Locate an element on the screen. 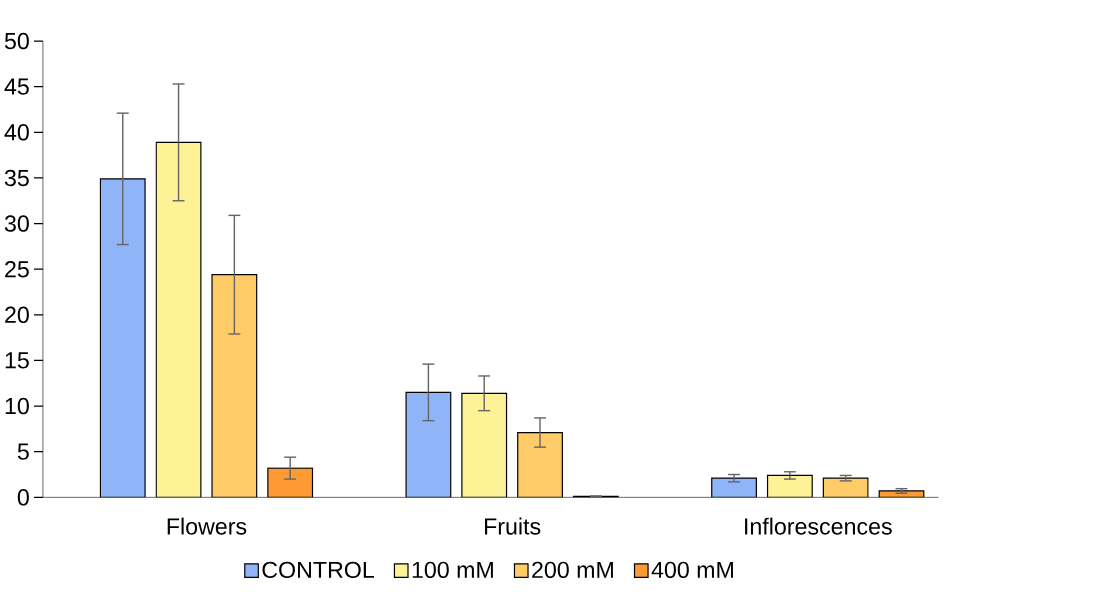 This screenshot has width=1119, height=598. y-tick-label: 35 is located at coordinates (16, 178).